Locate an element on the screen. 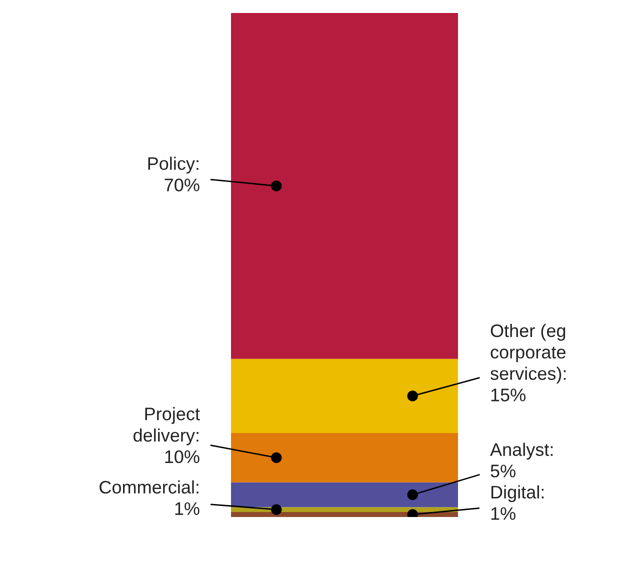 This screenshot has width=637, height=572. data-label: 10% is located at coordinates (182, 457).